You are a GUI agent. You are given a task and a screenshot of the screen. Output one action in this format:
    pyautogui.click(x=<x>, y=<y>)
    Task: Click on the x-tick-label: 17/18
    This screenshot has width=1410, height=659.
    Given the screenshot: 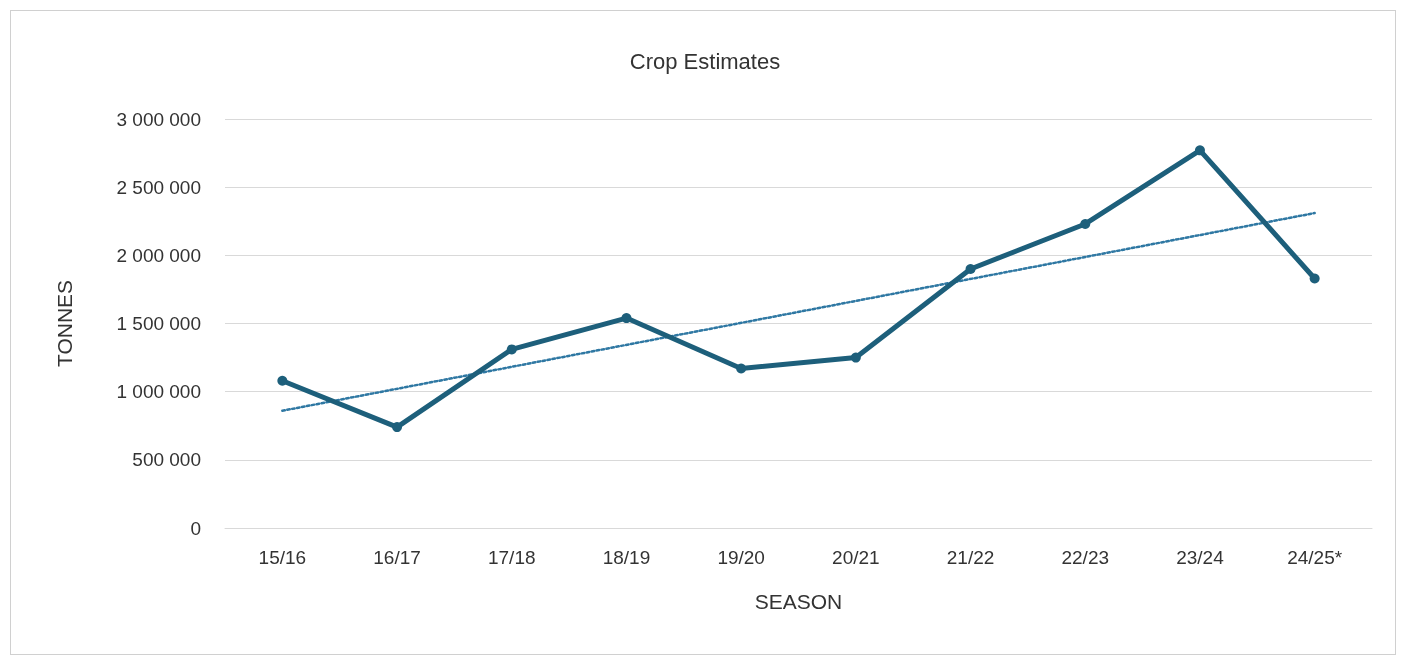 What is the action you would take?
    pyautogui.click(x=511, y=557)
    